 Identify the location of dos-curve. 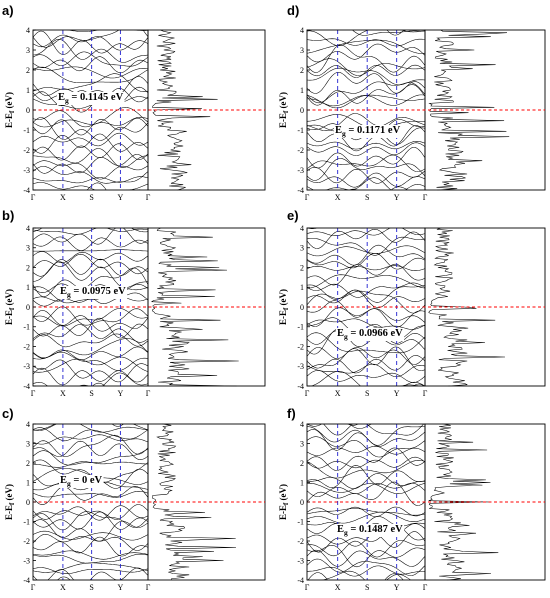
(194, 502).